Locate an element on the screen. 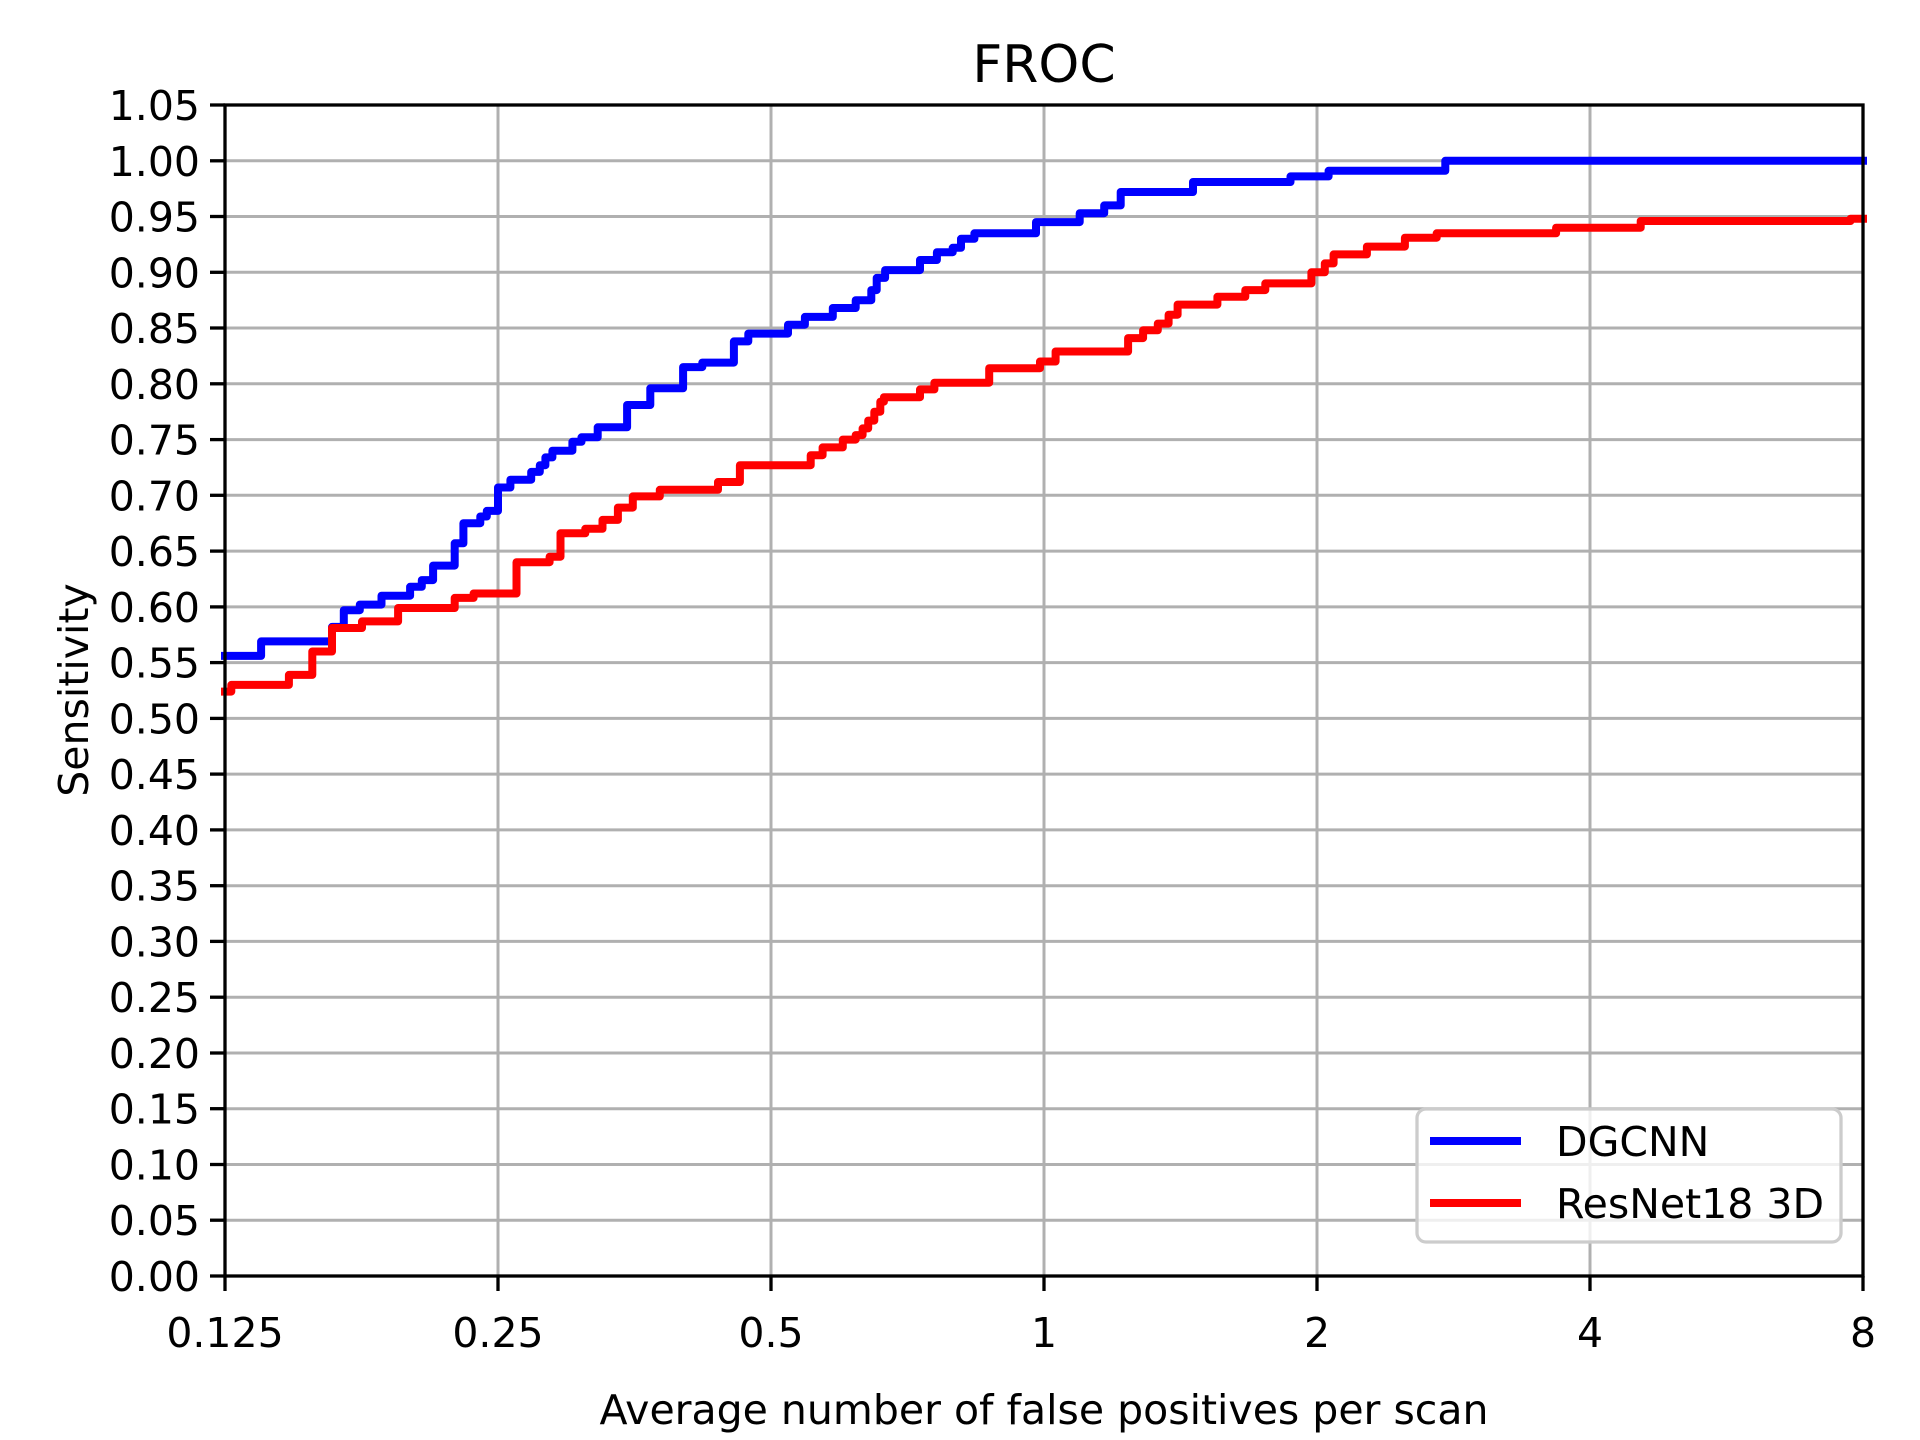 The height and width of the screenshot is (1440, 1920). y-tick-label: 0.60 is located at coordinates (154, 608).